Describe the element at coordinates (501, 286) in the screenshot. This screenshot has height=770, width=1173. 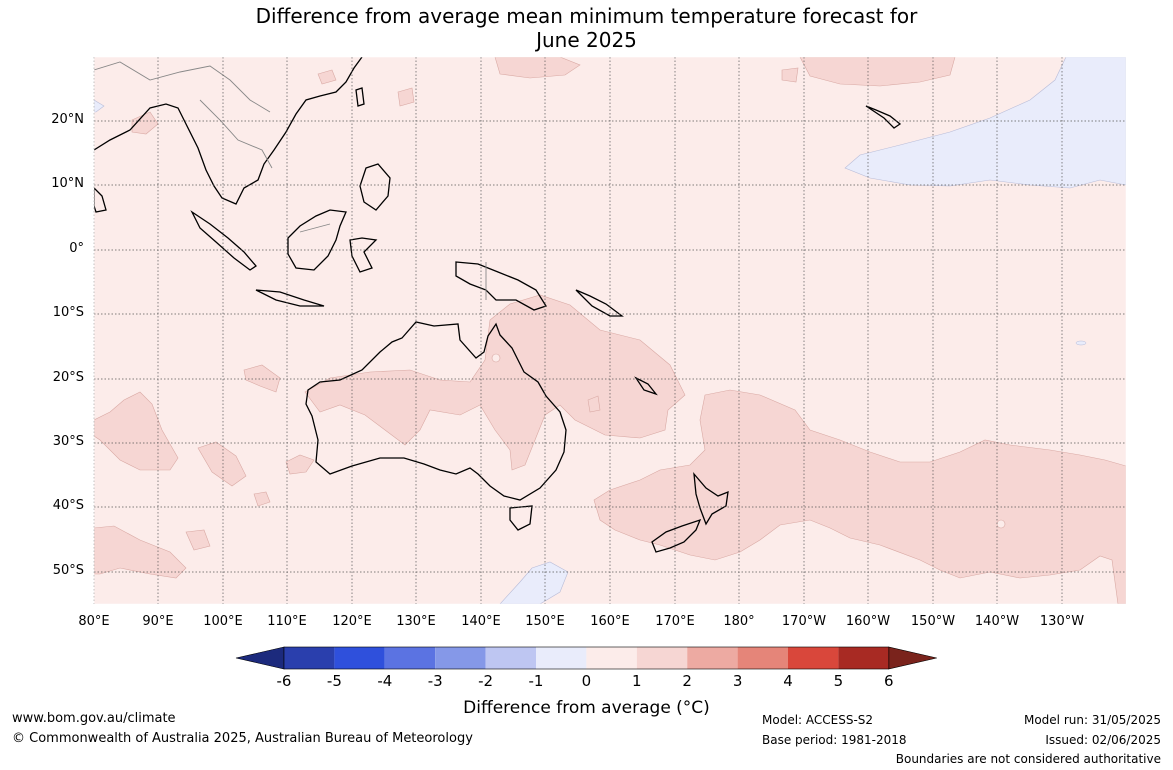
I see `new-guinea-coastline` at that location.